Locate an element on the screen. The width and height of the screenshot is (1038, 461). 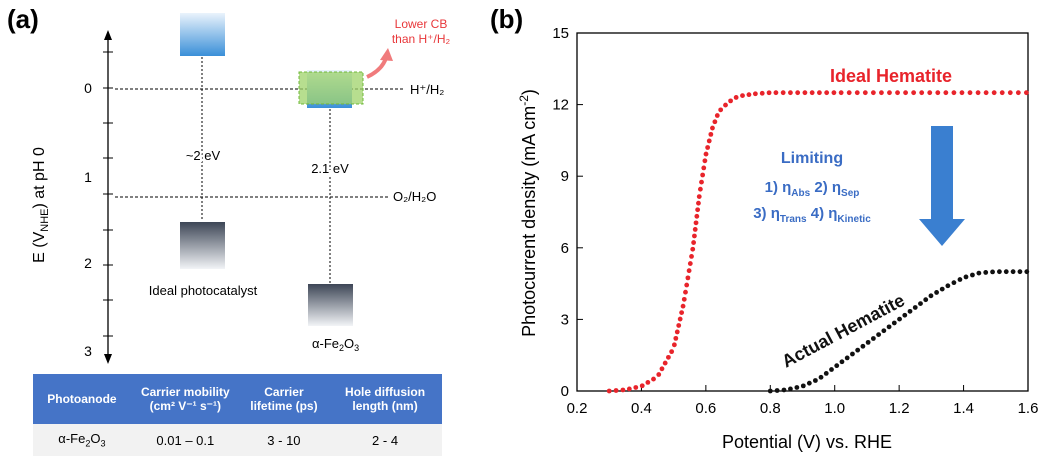
axis-arrow-up-icon is located at coordinates (108, 35).